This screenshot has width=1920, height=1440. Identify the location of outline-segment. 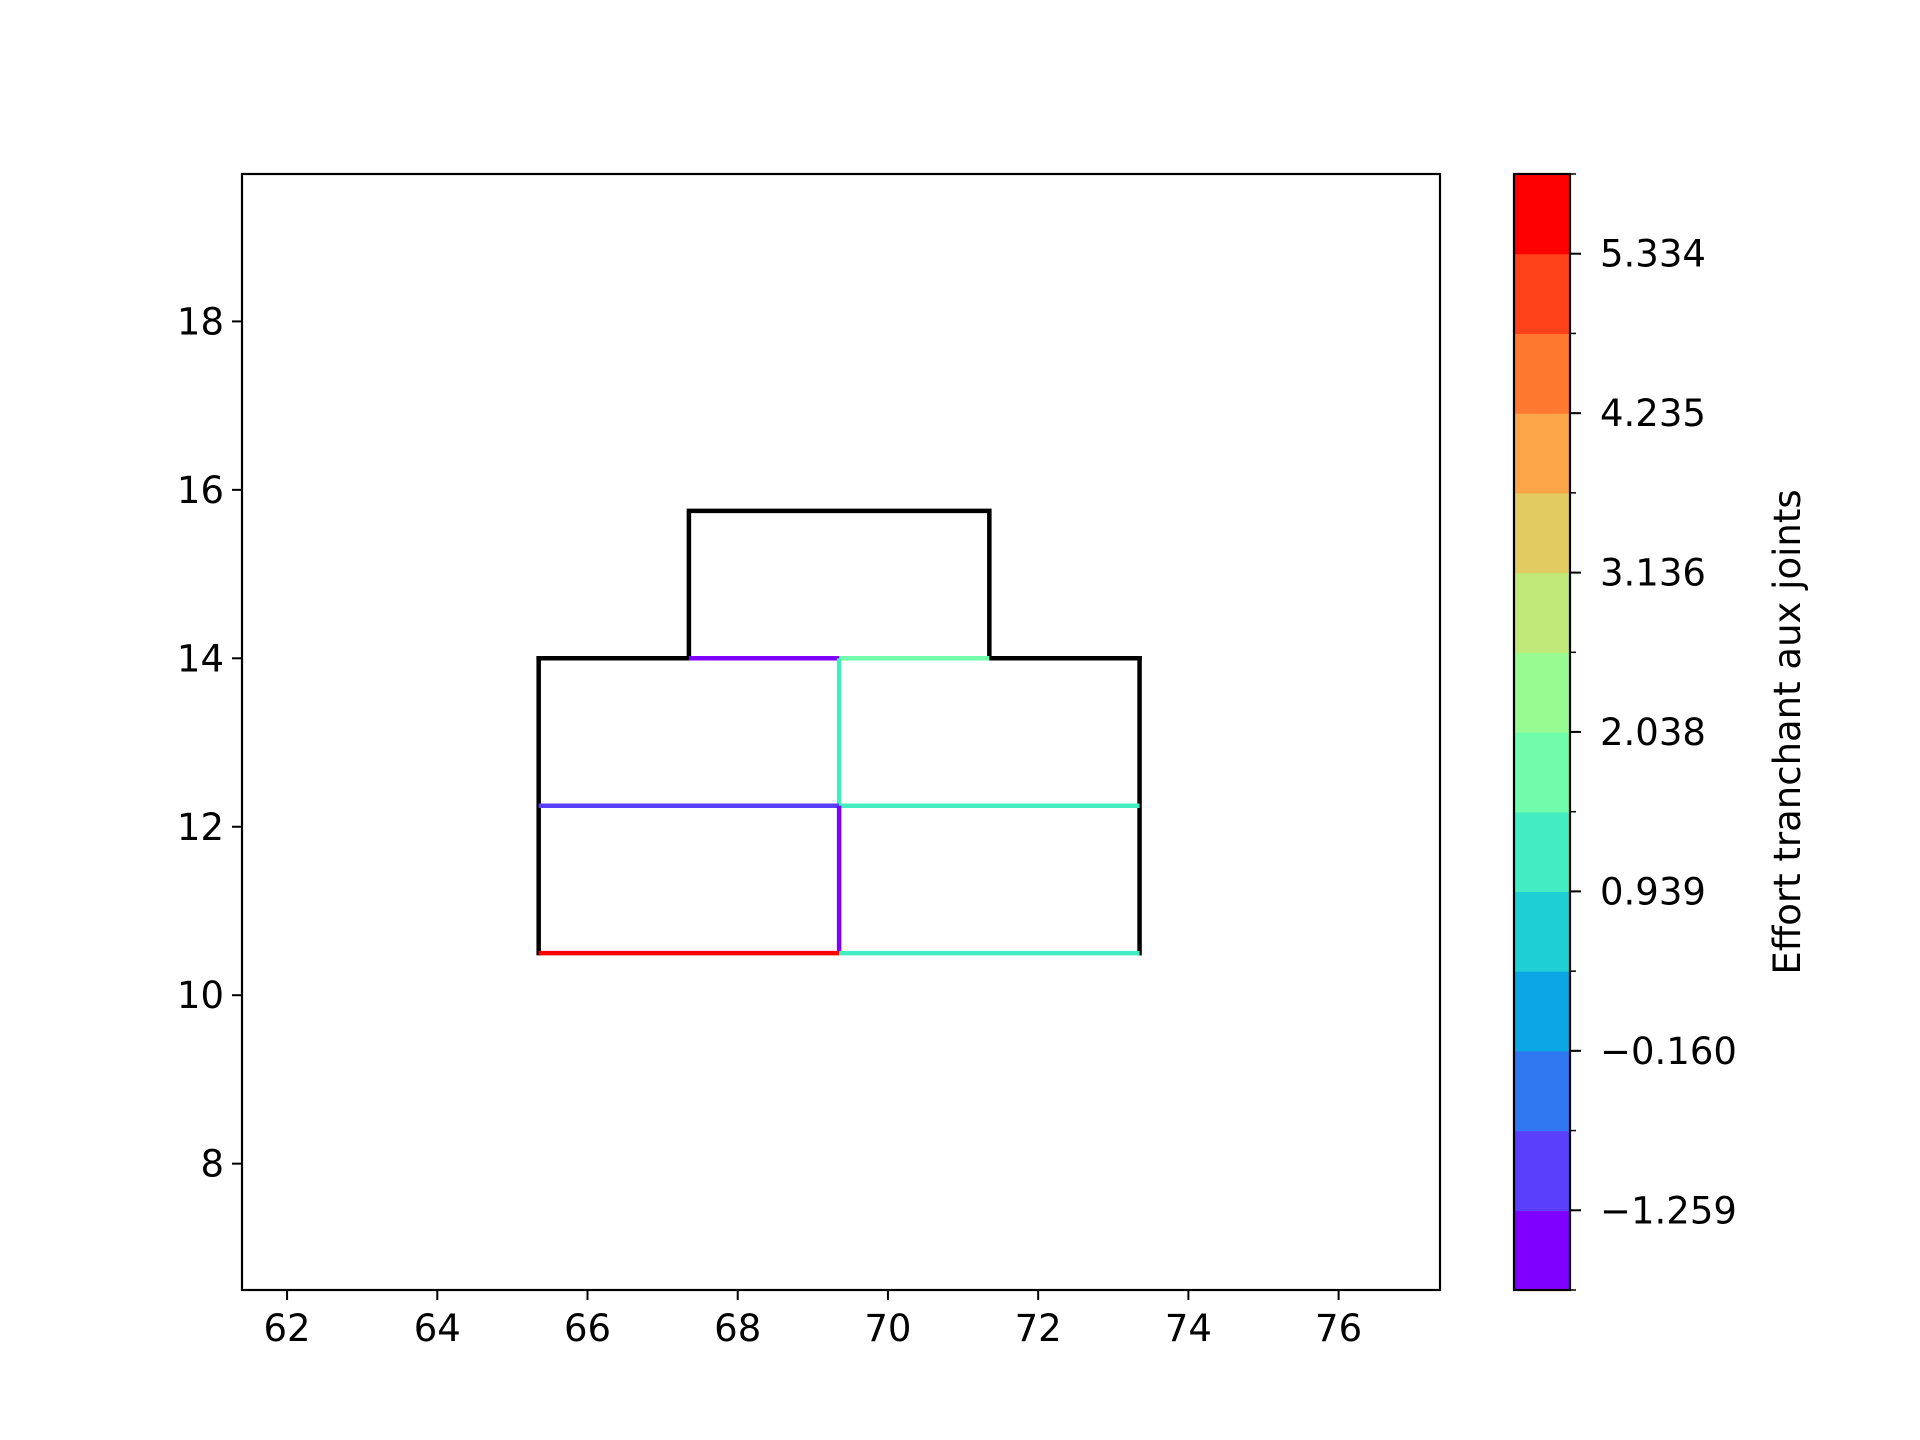
(839, 584).